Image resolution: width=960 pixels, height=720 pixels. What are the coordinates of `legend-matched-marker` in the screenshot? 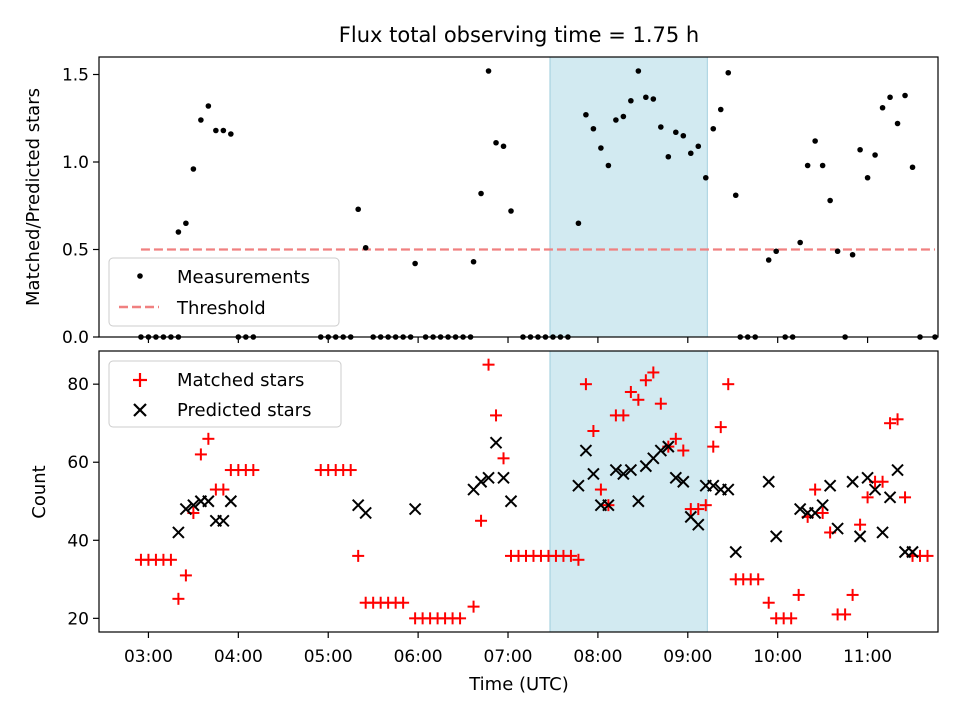 It's located at (140, 380).